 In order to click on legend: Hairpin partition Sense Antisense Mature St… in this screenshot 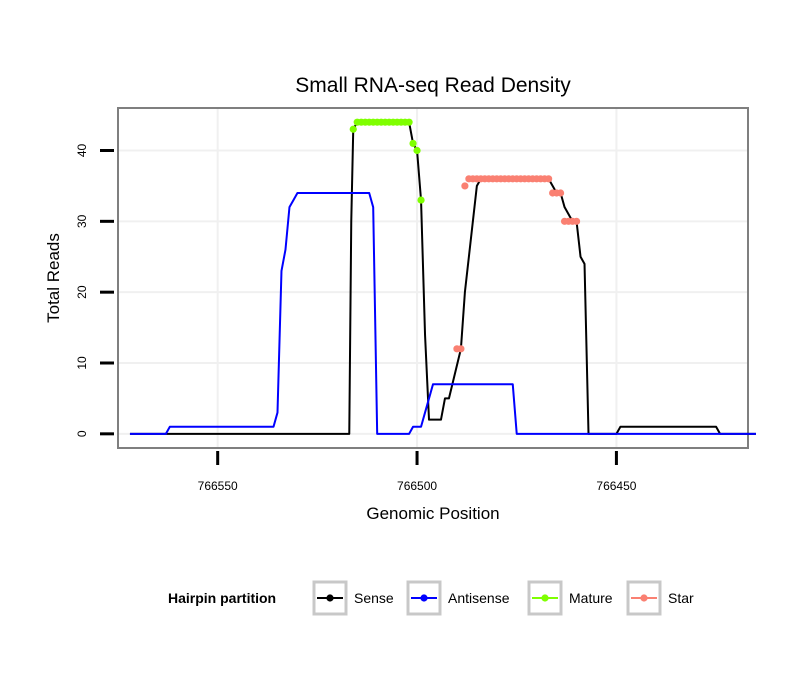, I will do `click(431, 598)`.